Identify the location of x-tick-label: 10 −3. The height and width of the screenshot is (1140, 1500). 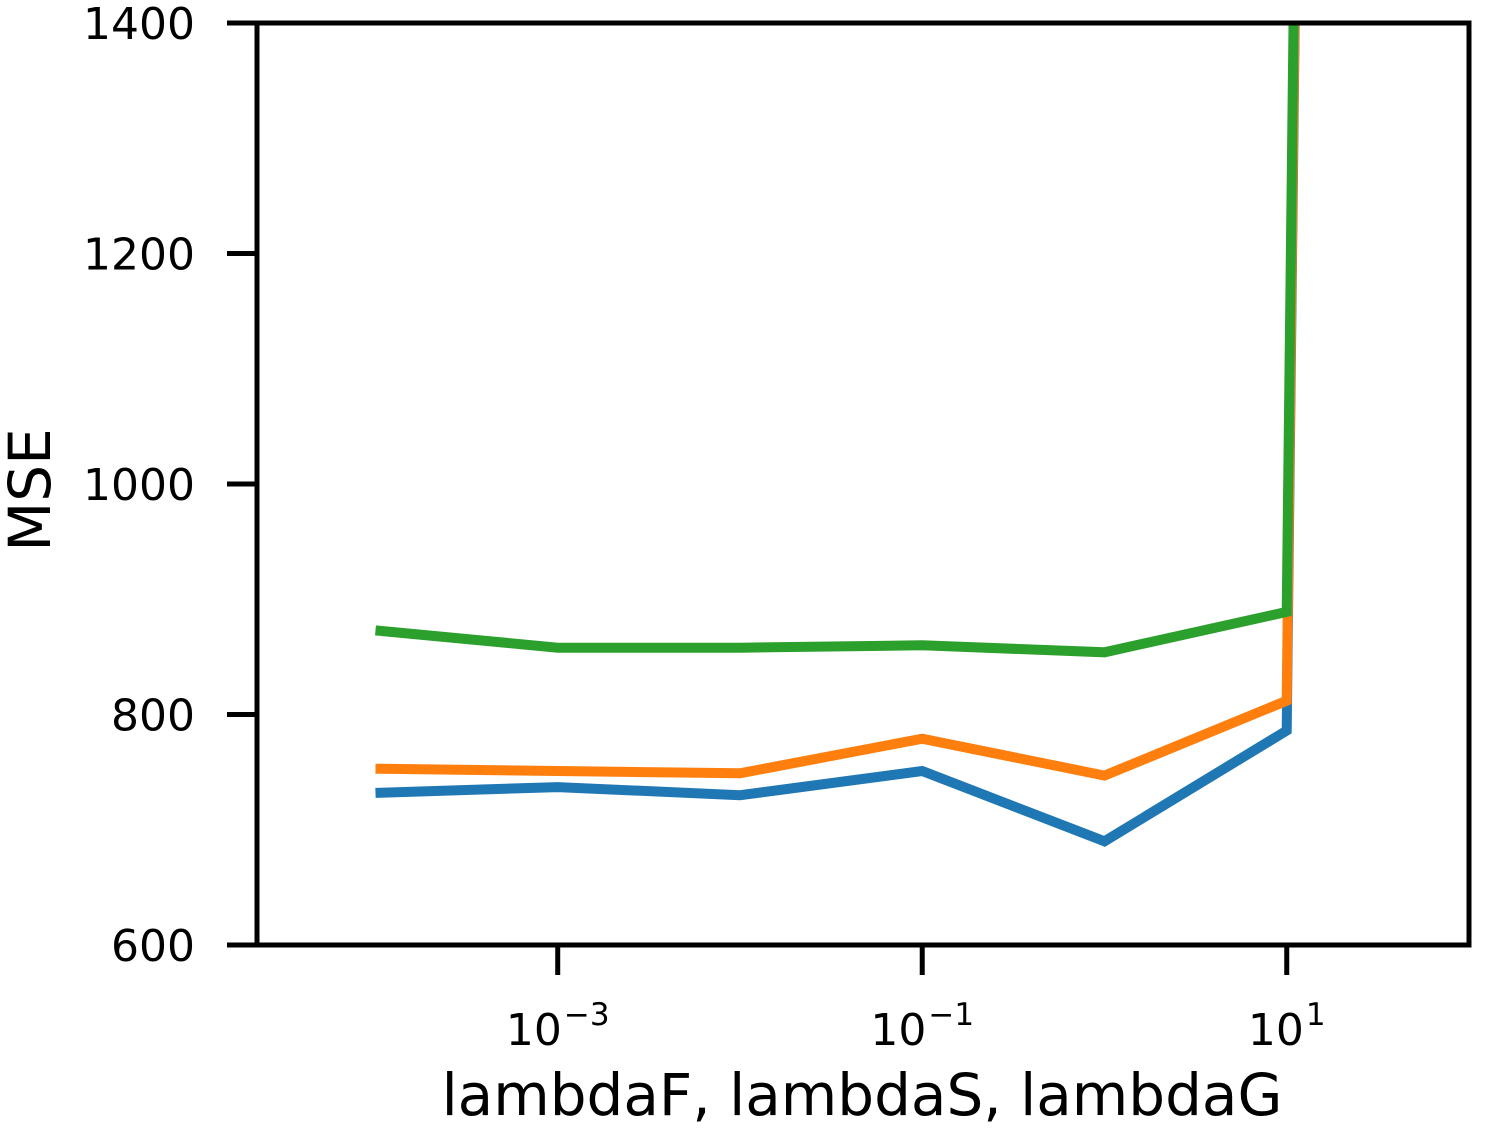
(558, 1026).